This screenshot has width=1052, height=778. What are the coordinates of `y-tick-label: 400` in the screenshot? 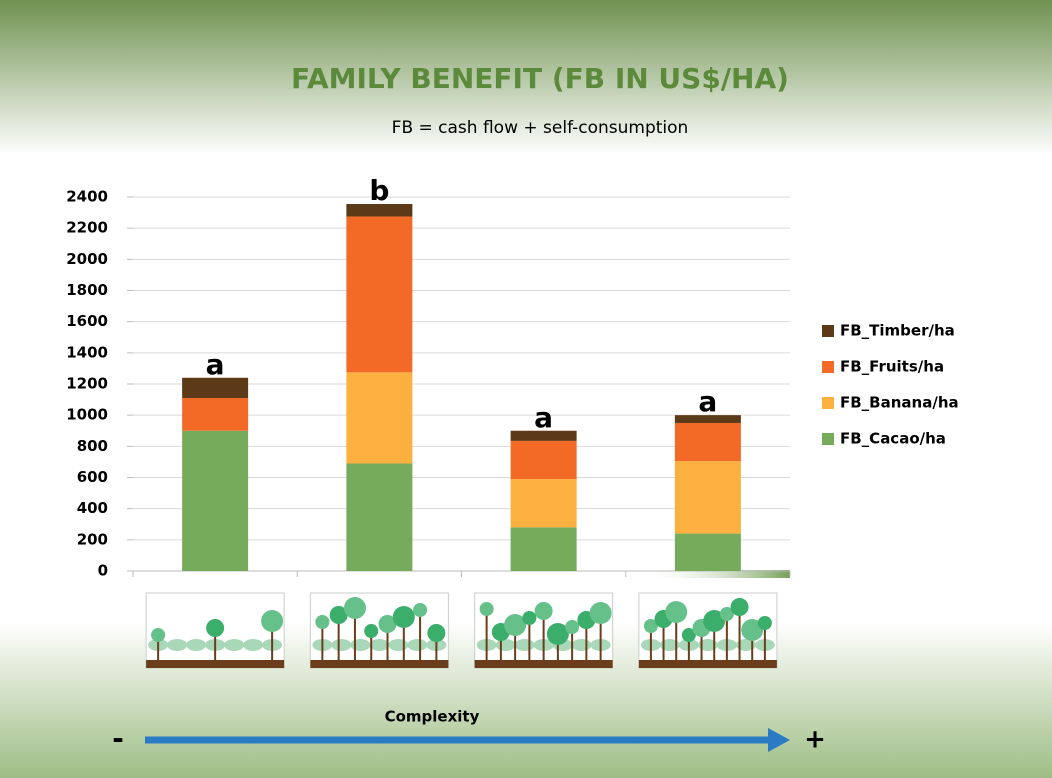 It's located at (92, 508).